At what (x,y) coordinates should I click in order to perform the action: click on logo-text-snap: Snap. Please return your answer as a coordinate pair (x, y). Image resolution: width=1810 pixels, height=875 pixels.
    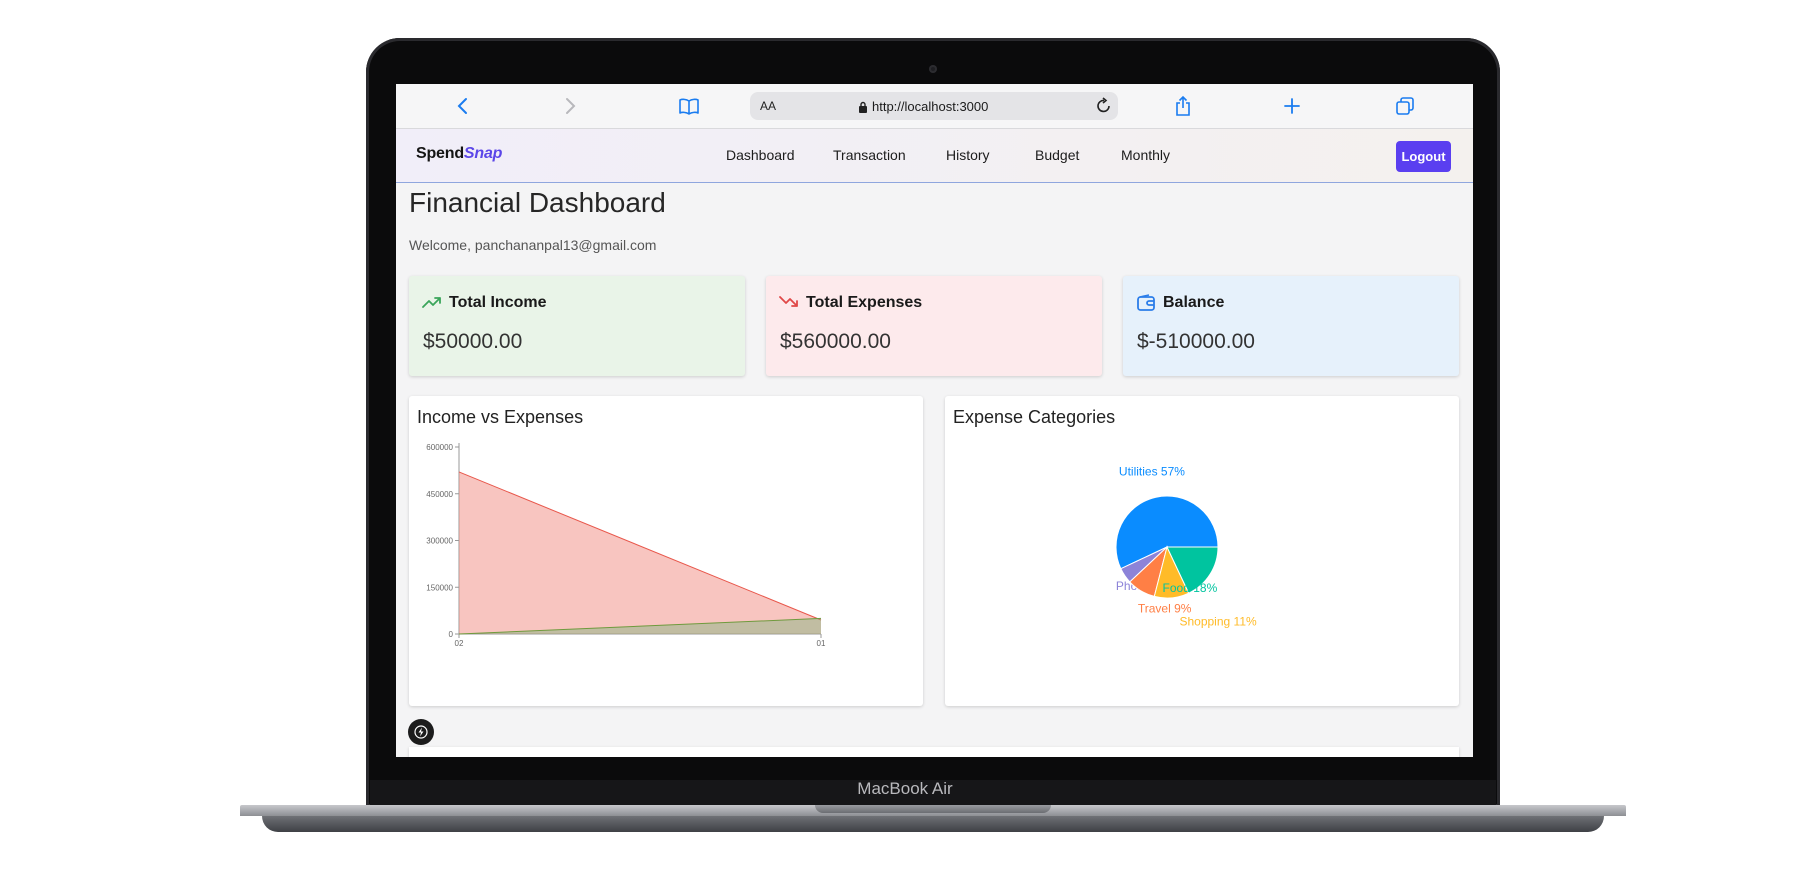
    Looking at the image, I should click on (483, 153).